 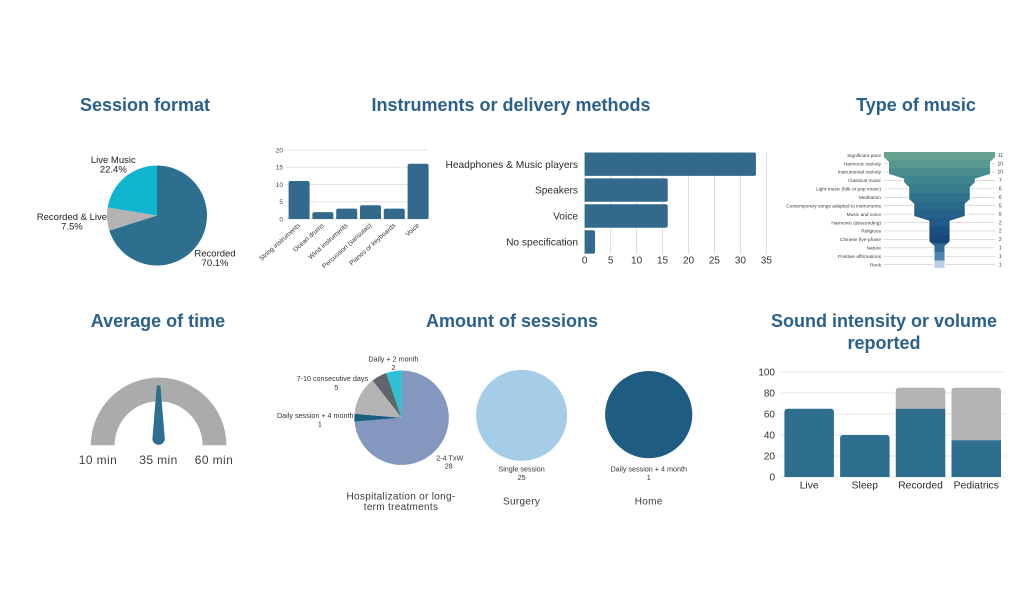 What do you see at coordinates (449, 465) in the screenshot?
I see `svg-text: 28` at bounding box center [449, 465].